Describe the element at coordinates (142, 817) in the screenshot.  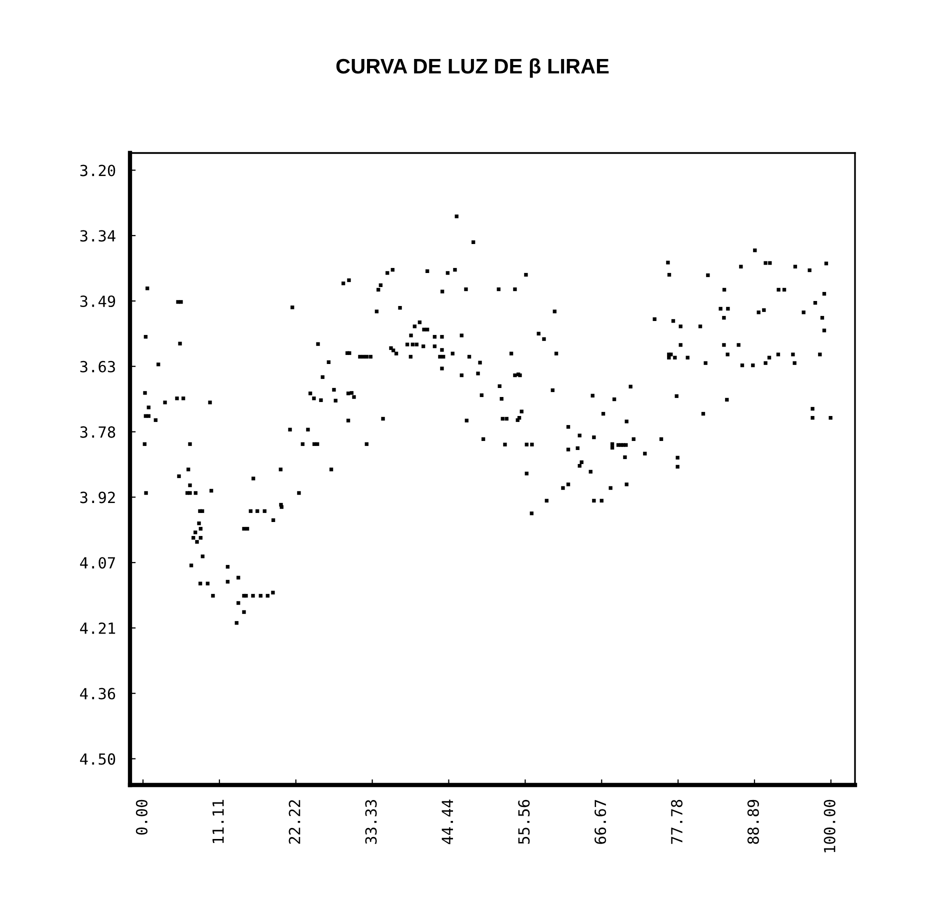
I see `x-tick-label: 0.00` at that location.